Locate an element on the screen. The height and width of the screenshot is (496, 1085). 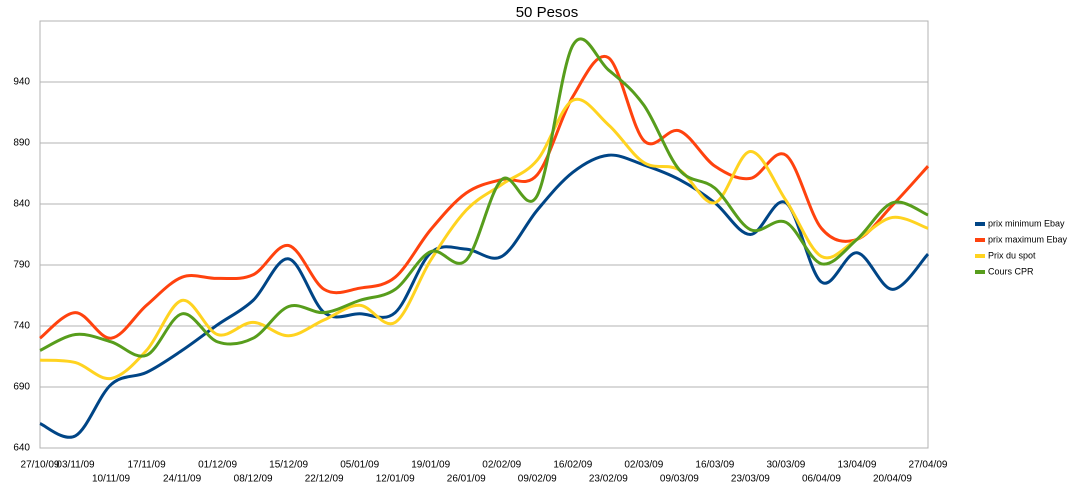
chart-title: 50 Pesos is located at coordinates (547, 12).